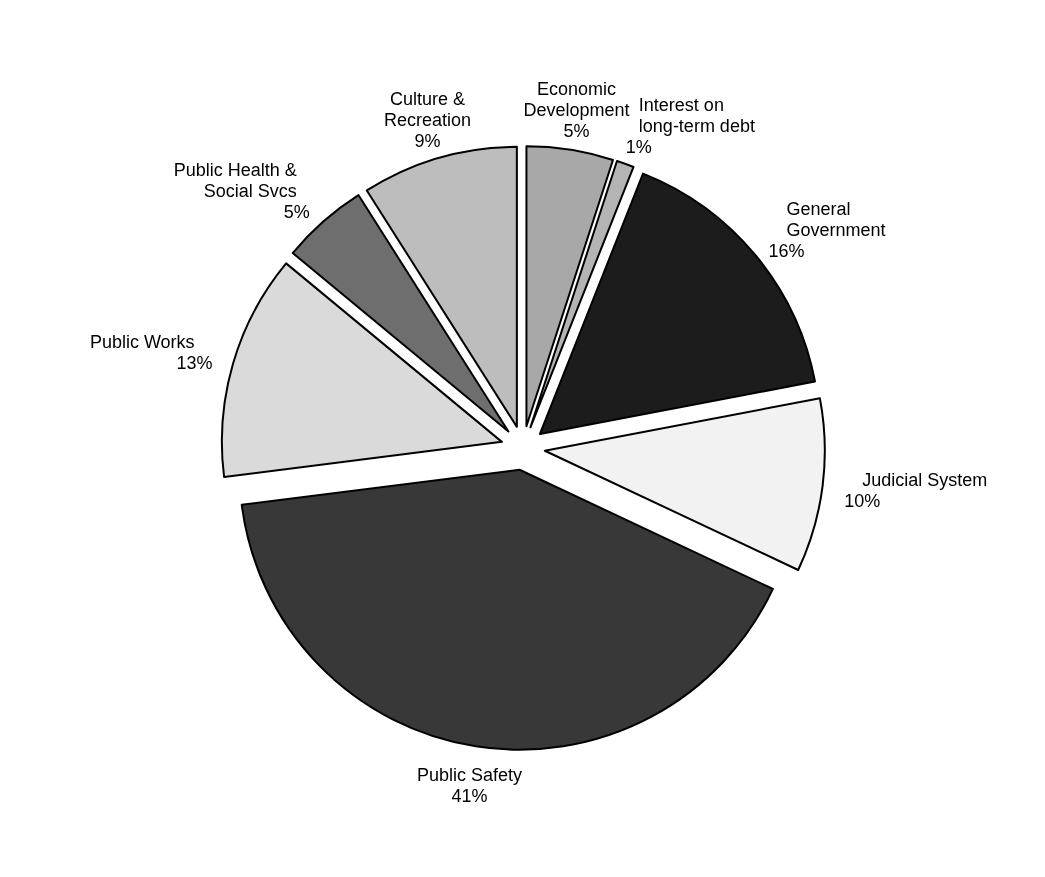 This screenshot has width=1045, height=877. I want to click on slice-label: Judicial System, so click(925, 480).